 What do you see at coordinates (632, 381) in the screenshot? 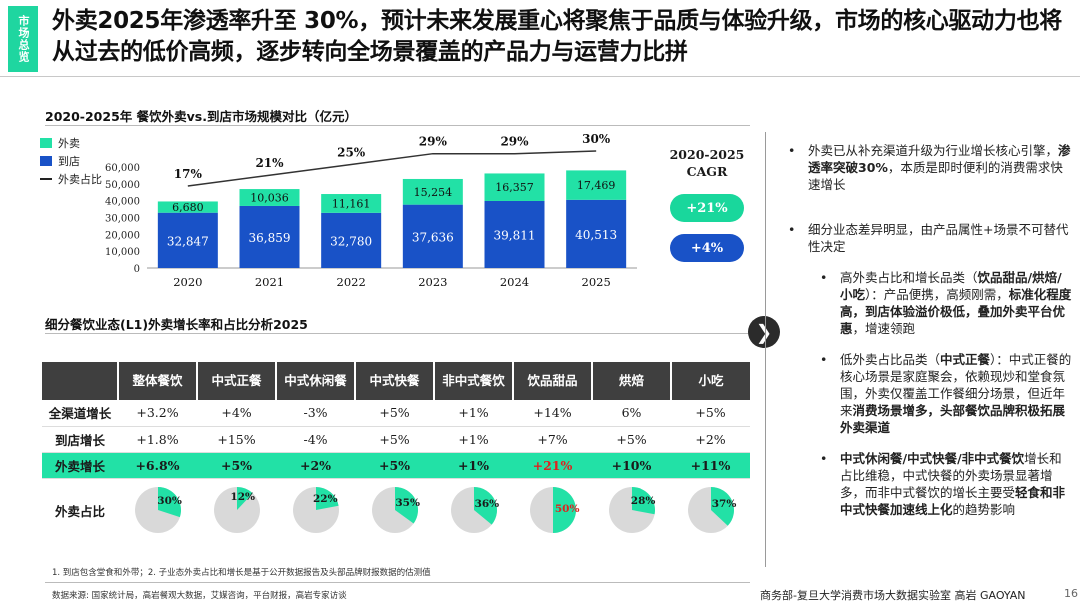
I see `table-header: 烘焙` at bounding box center [632, 381].